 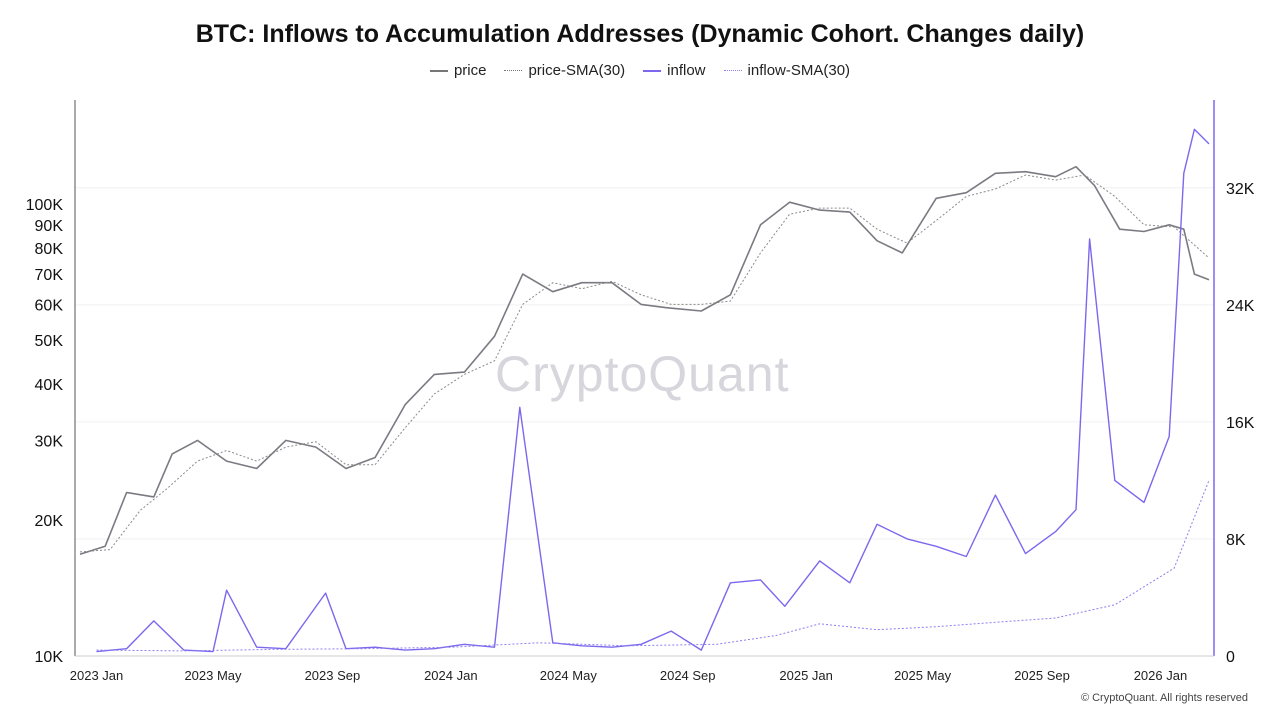 What do you see at coordinates (688, 675) in the screenshot?
I see `x-tick-label: 2024 Sep` at bounding box center [688, 675].